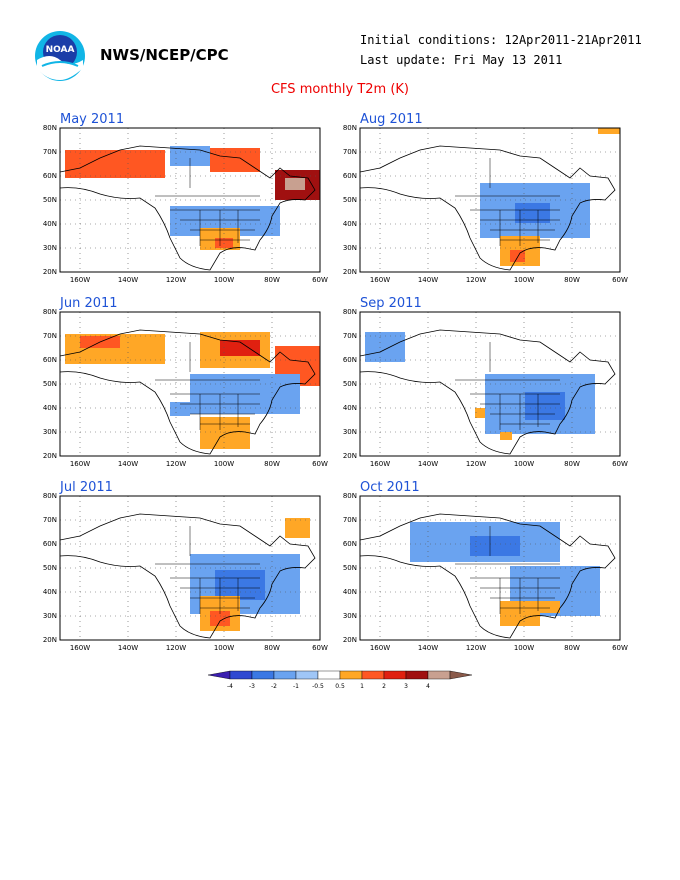  Describe the element at coordinates (391, 119) in the screenshot. I see `panel-title: Aug 2011` at that location.